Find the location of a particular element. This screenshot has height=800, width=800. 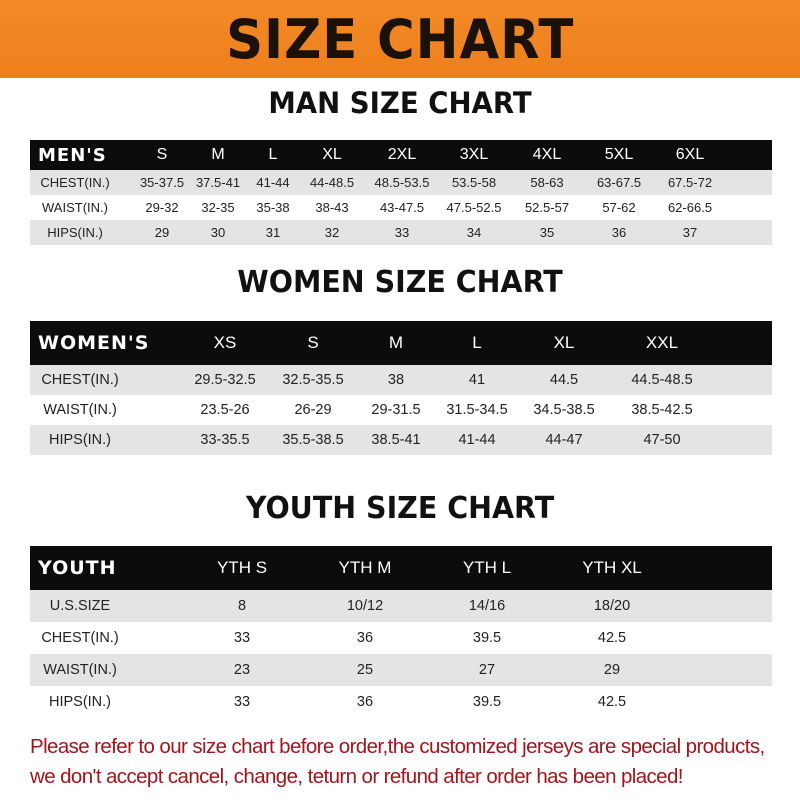

measurement-cell: 67.5-72 is located at coordinates (690, 182).